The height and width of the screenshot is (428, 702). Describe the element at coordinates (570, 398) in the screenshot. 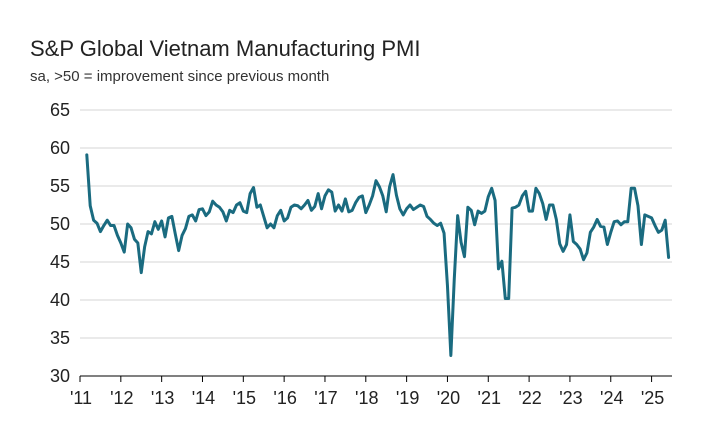

I see `x-tick-label-2023: '23` at that location.